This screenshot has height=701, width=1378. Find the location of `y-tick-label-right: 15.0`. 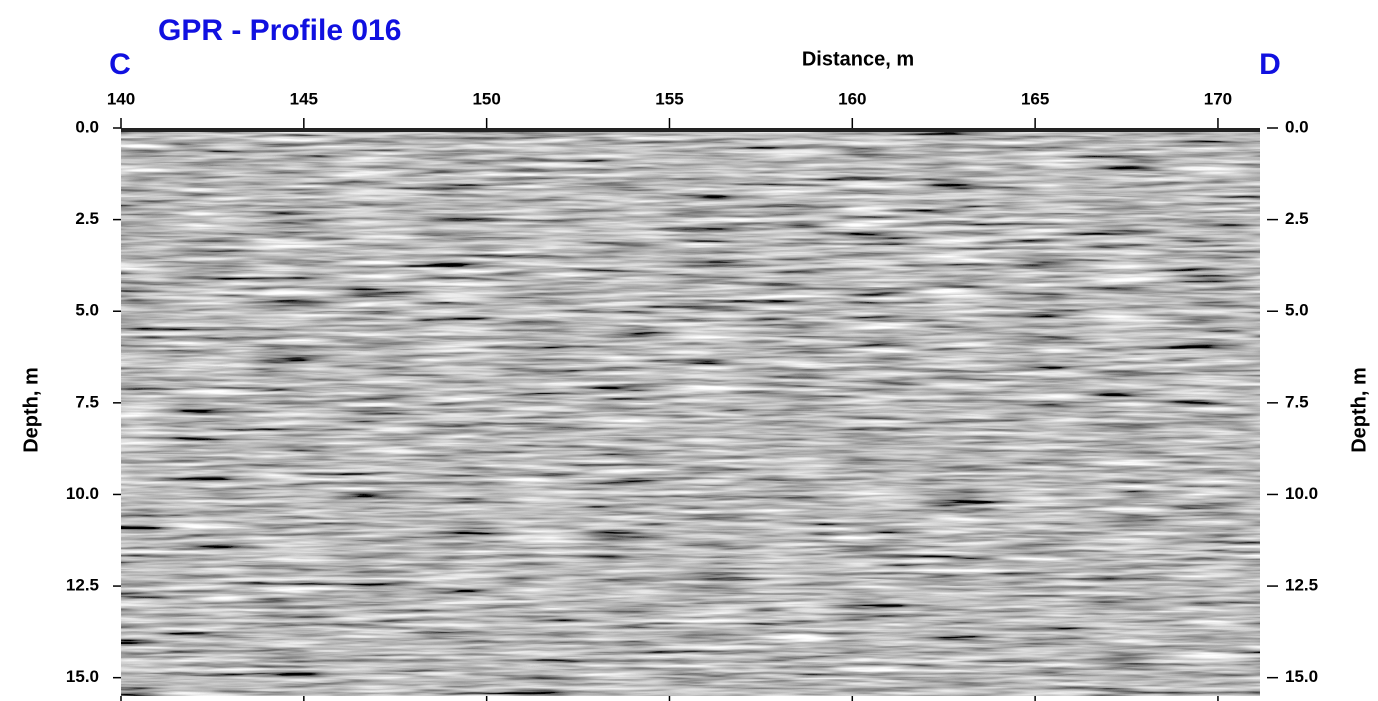

y-tick-label-right: 15.0 is located at coordinates (1301, 676).